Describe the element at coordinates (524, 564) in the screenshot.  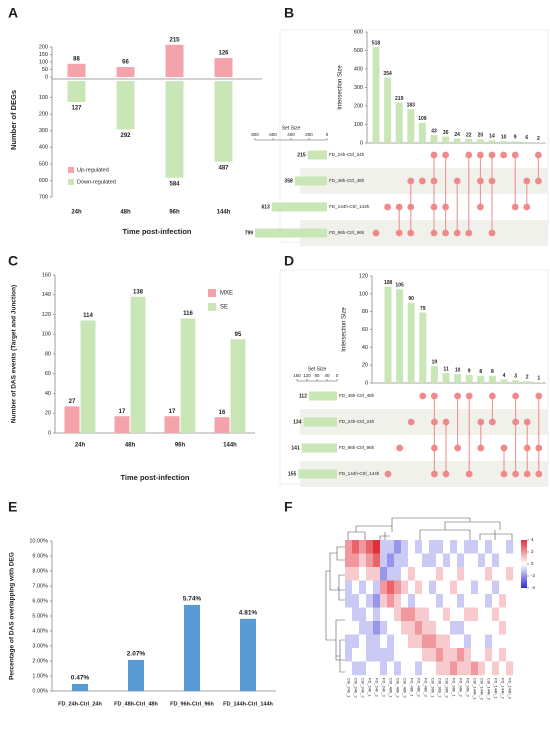
I see `colorbar` at that location.